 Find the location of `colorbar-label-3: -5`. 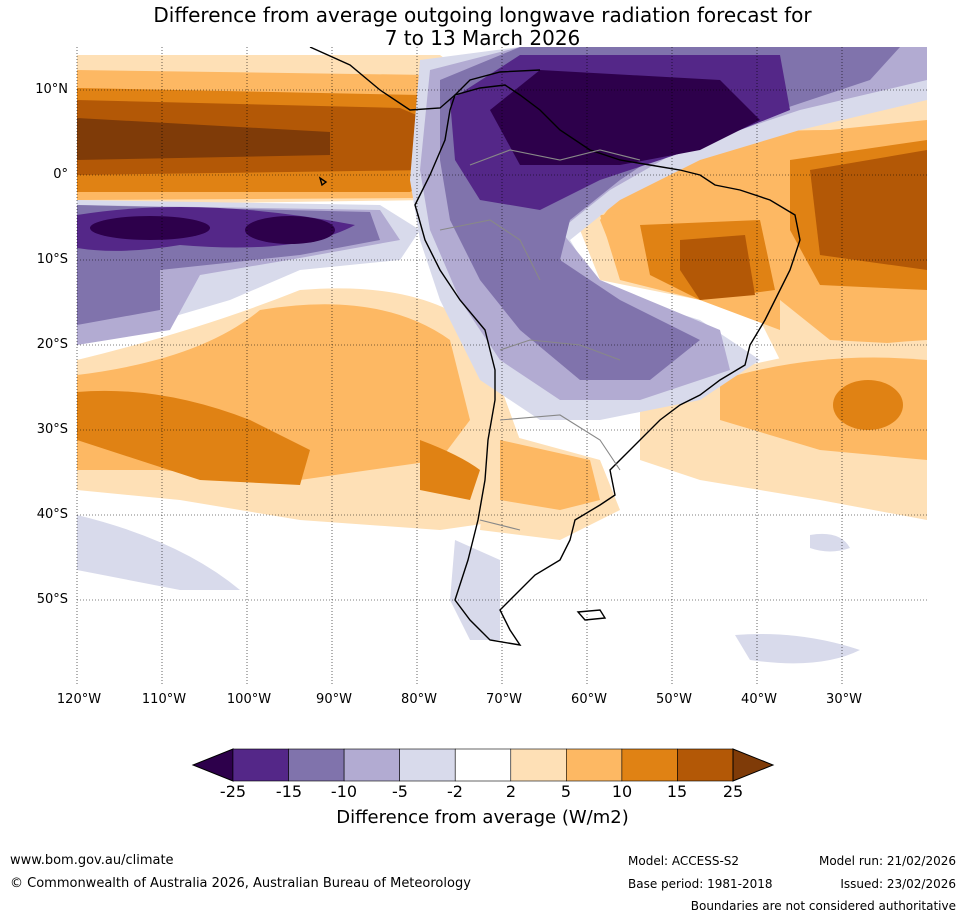

colorbar-label-3: -5 is located at coordinates (400, 791).